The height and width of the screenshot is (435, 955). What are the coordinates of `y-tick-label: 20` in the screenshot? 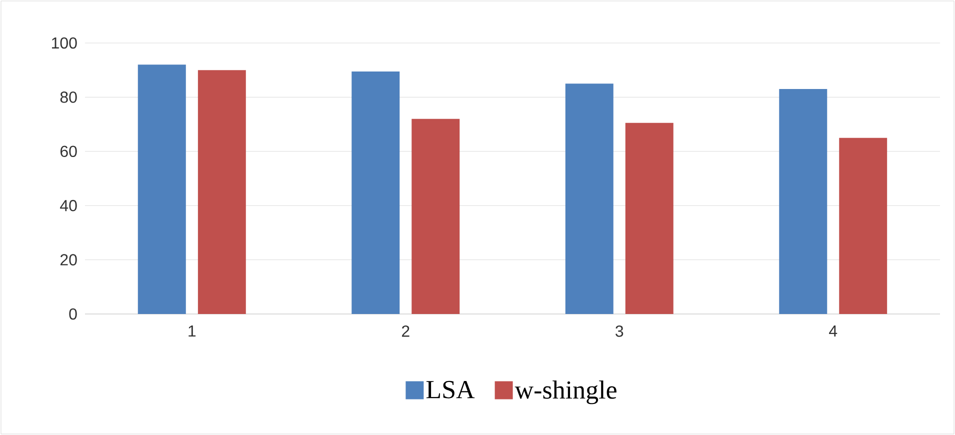 It's located at (68, 260).